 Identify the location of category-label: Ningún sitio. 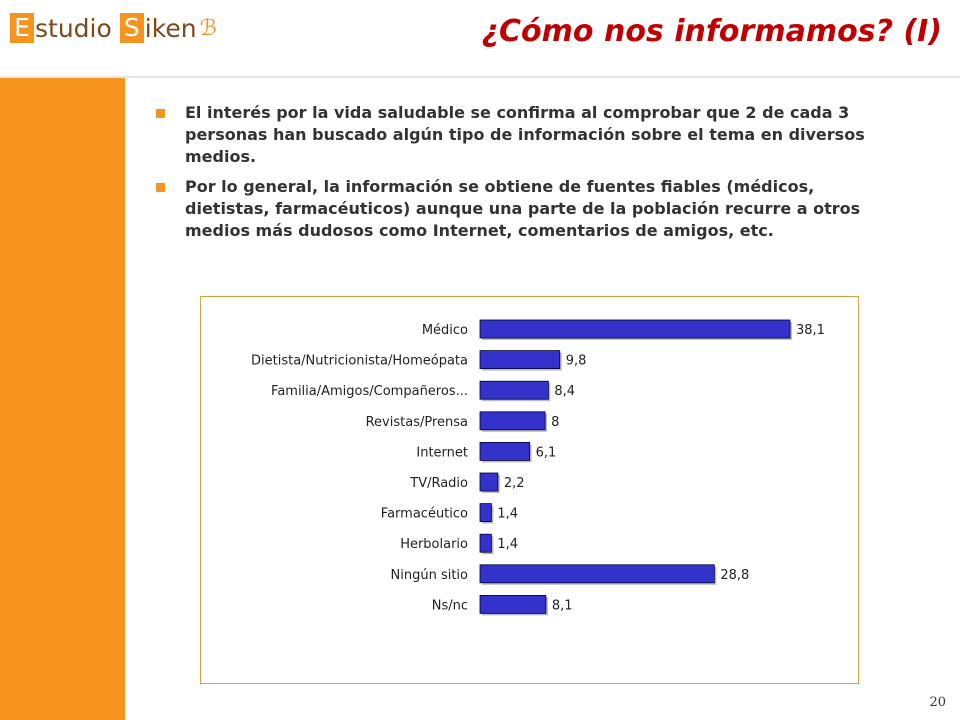
(430, 575).